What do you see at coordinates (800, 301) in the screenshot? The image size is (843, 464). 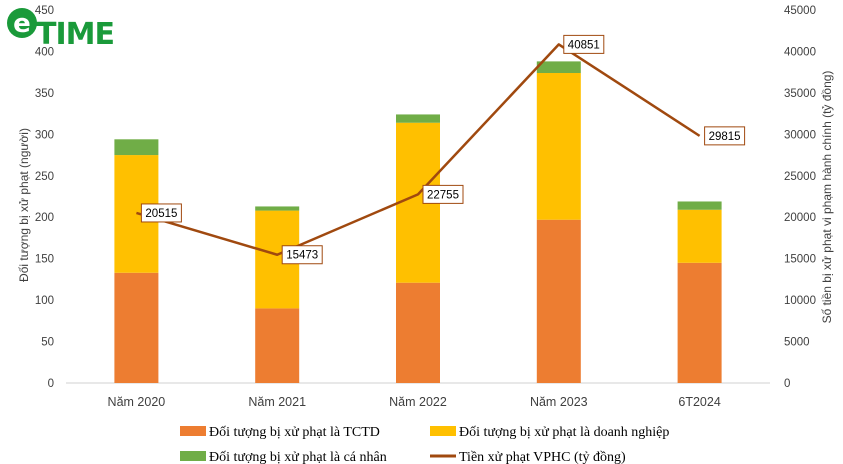 I see `y-right-tick-label: 10000` at bounding box center [800, 301].